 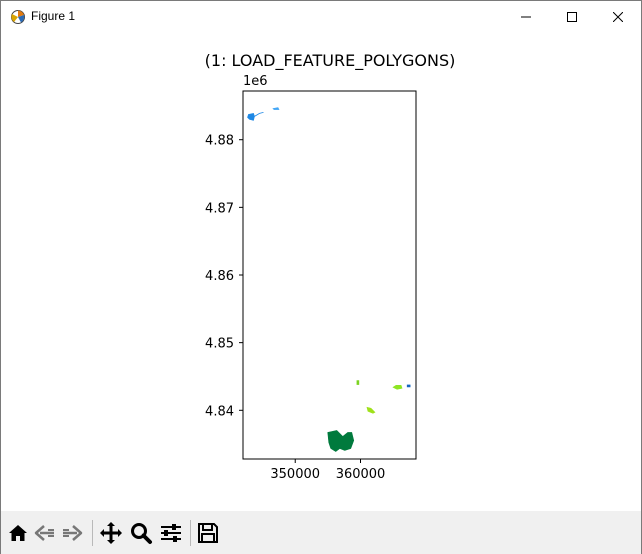 I want to click on move-icon, so click(x=111, y=533).